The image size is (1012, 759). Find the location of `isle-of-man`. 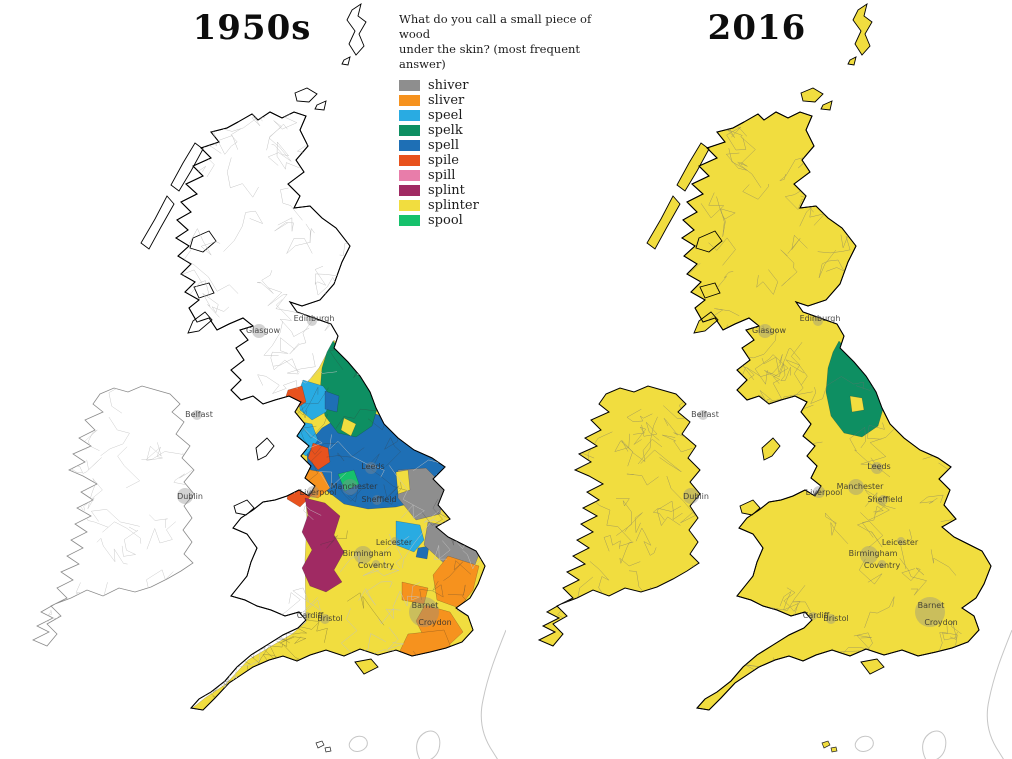

isle-of-man is located at coordinates (771, 449).